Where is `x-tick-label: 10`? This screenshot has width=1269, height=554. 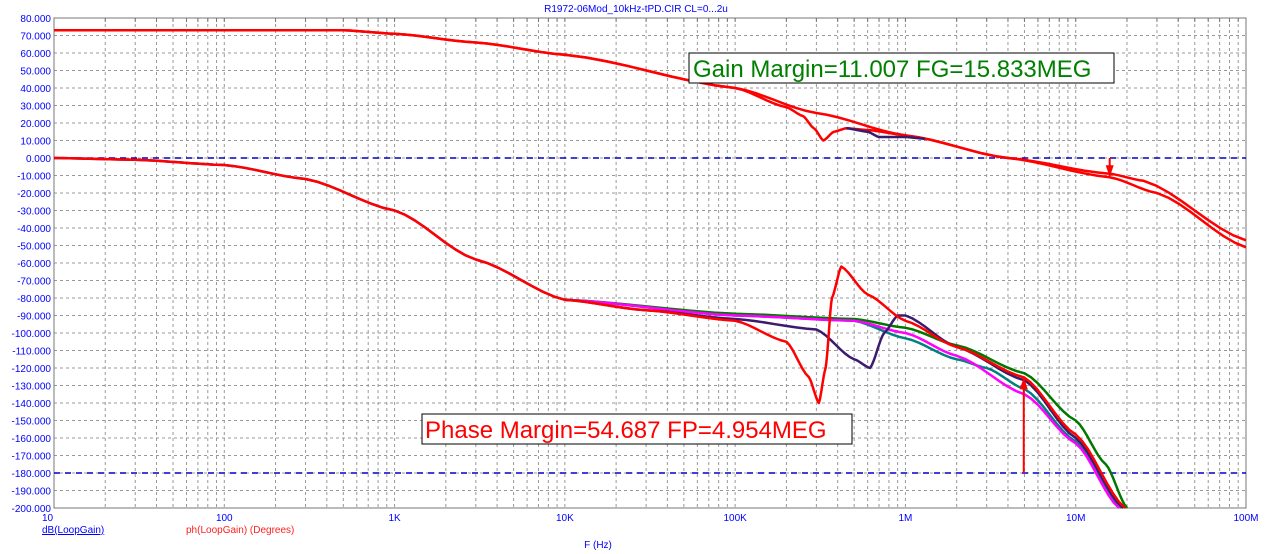 x-tick-label: 10 is located at coordinates (48, 518).